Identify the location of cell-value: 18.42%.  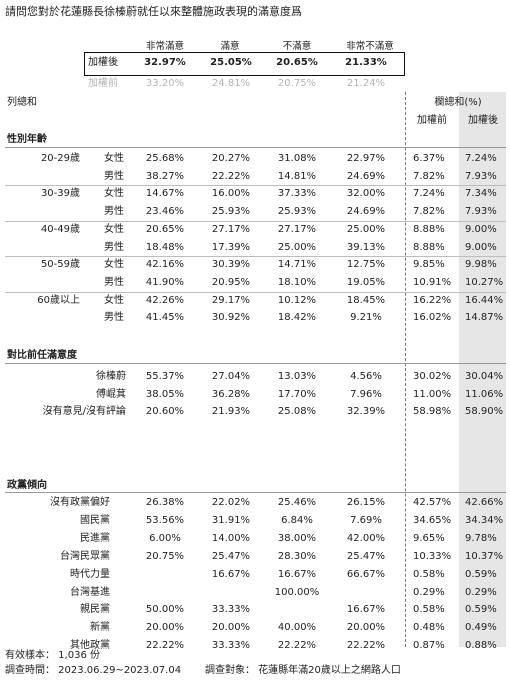
(297, 317).